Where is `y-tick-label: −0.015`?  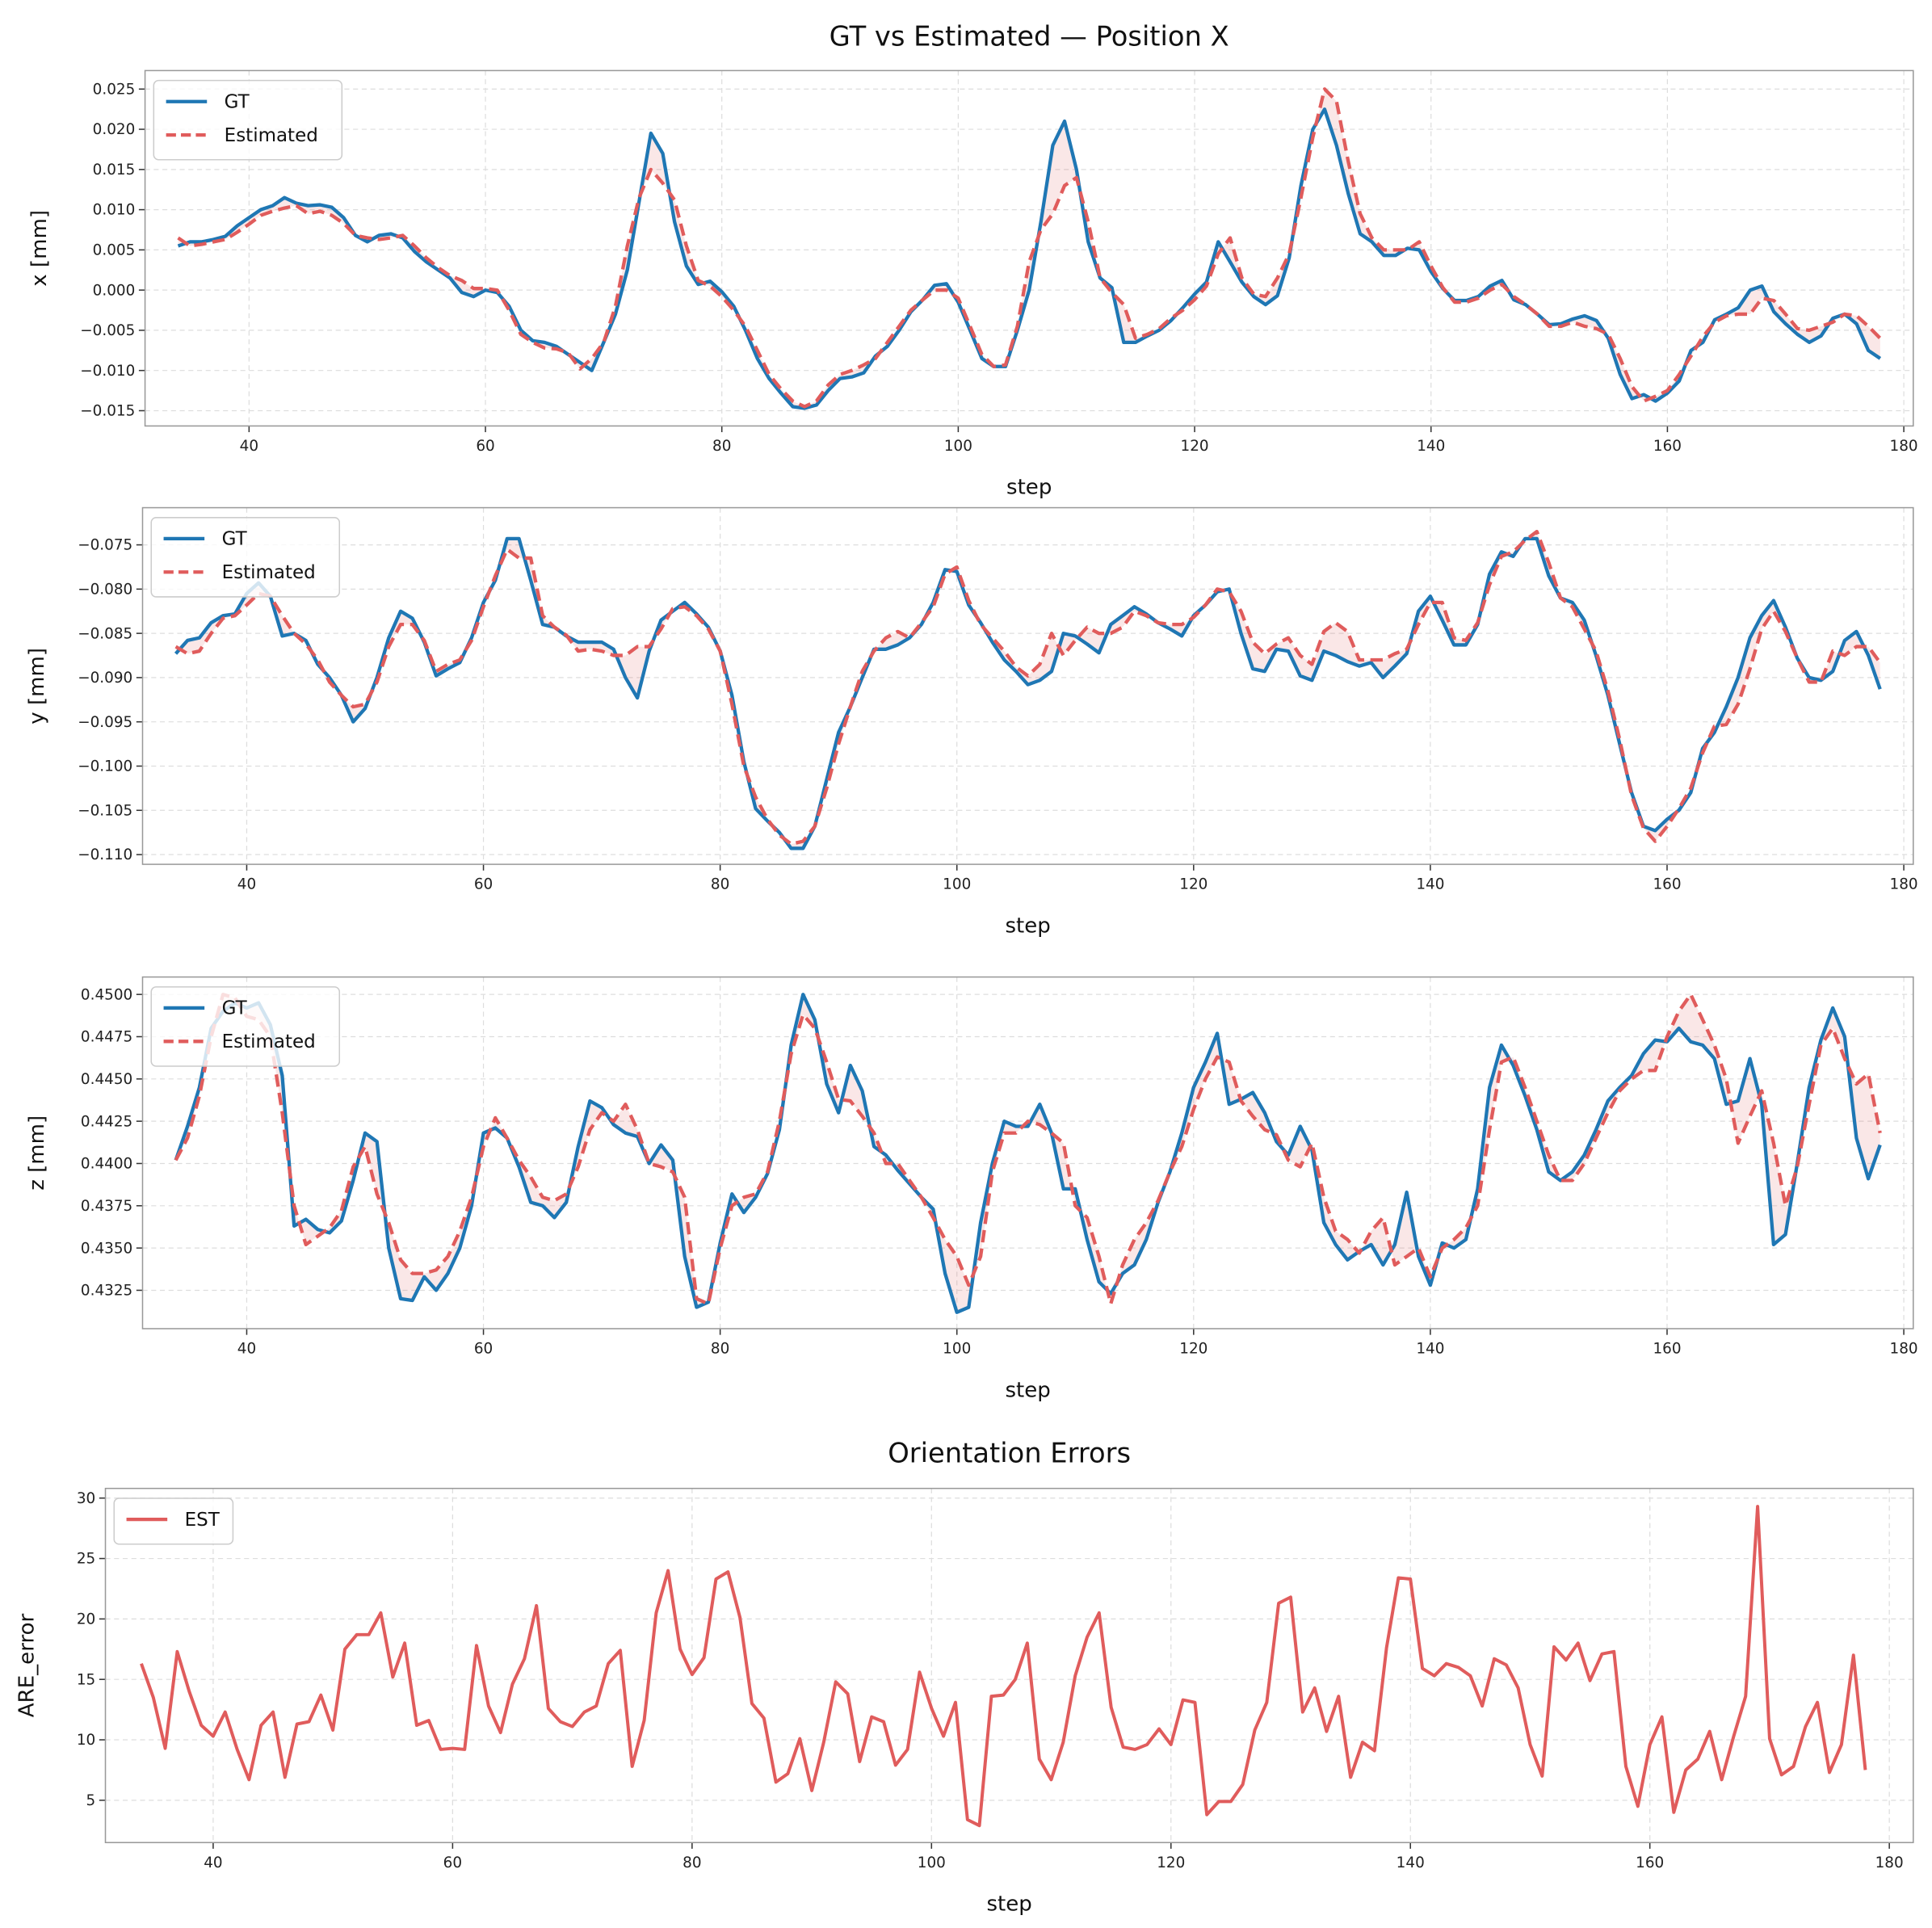
y-tick-label: −0.015 is located at coordinates (108, 411).